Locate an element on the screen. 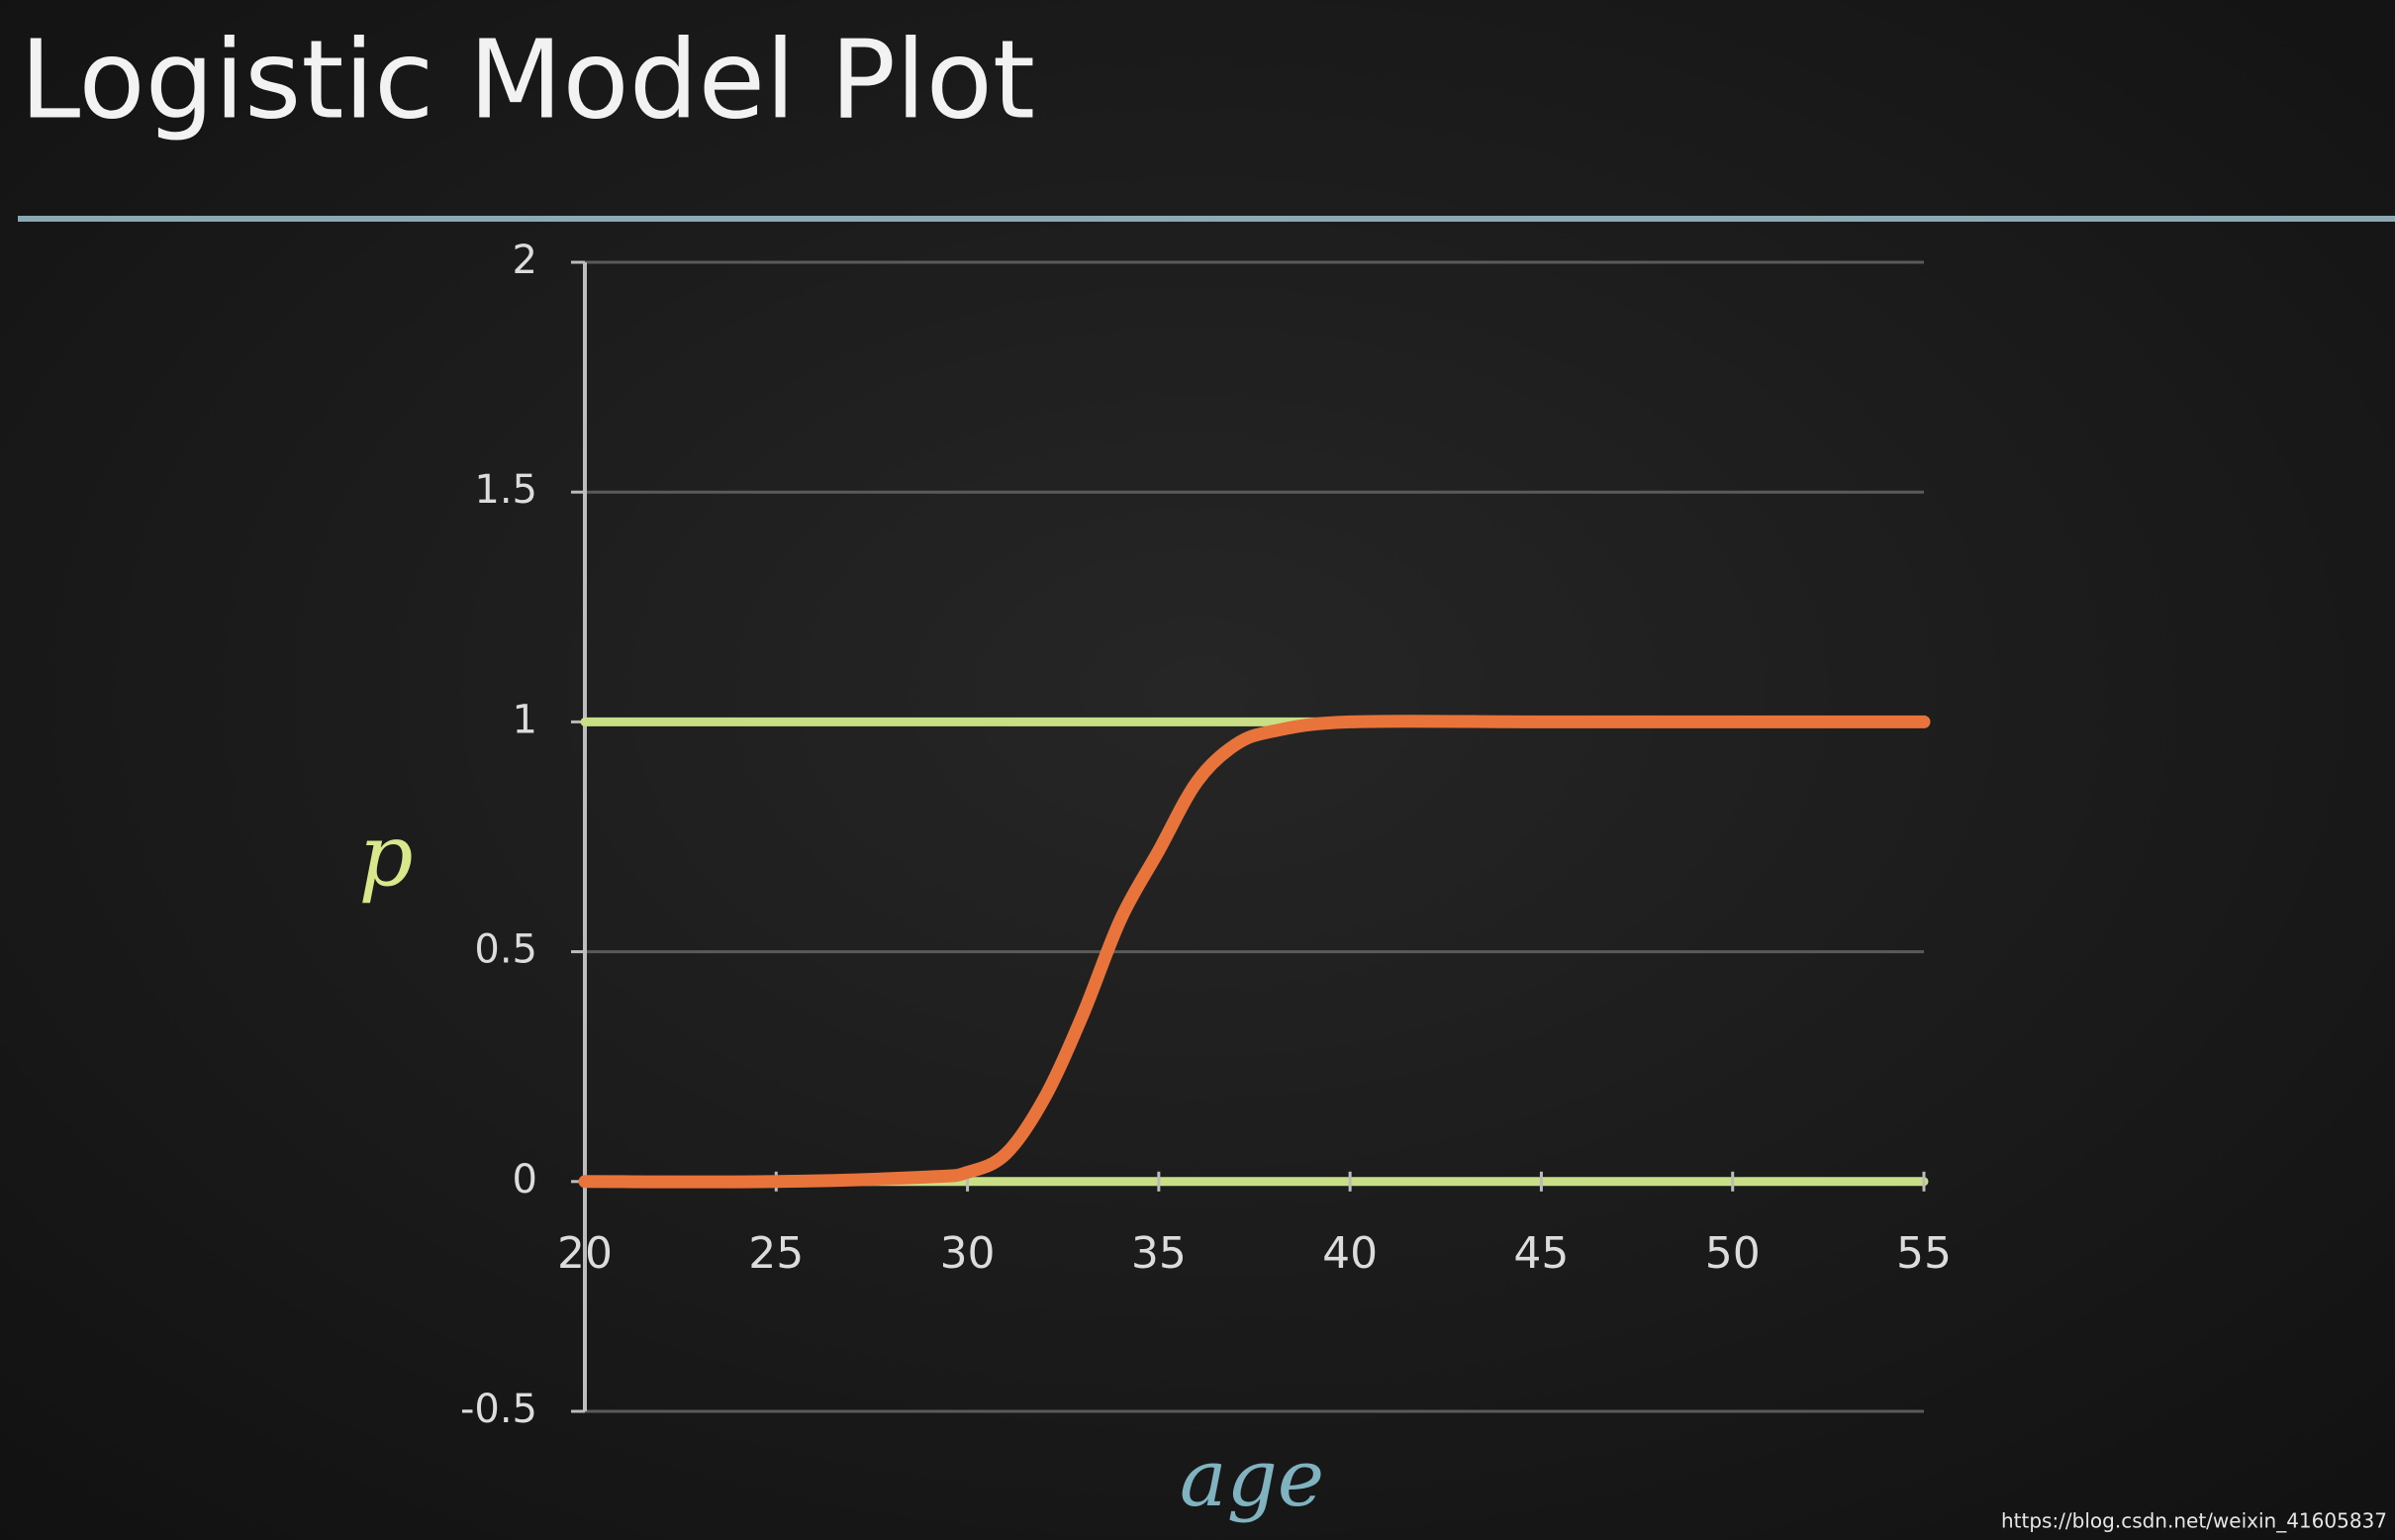 This screenshot has width=2395, height=1540. x-tick-label: 35 is located at coordinates (1159, 1253).